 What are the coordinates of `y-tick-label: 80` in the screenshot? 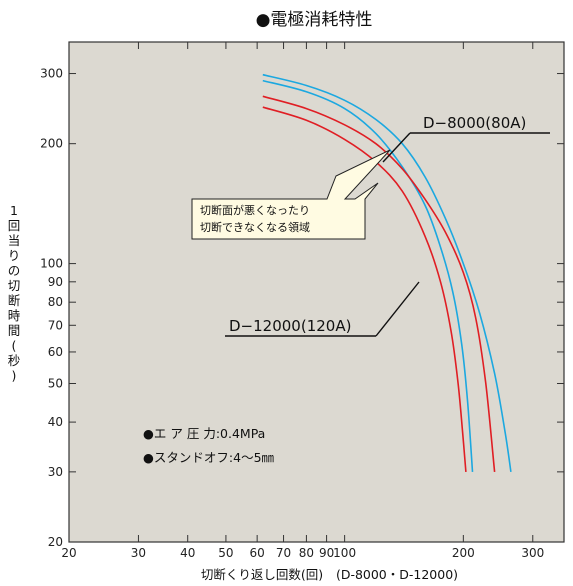 It's located at (55, 302).